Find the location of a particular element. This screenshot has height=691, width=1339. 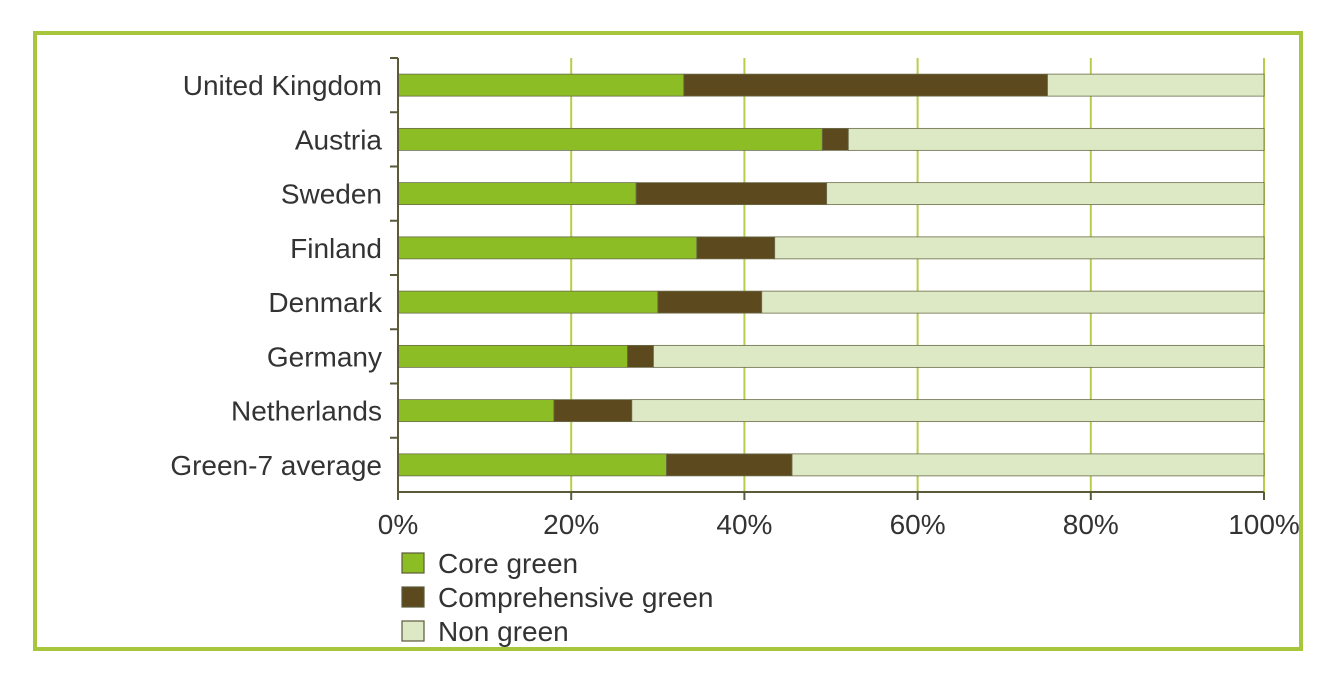

x-tick-label: 60% is located at coordinates (918, 524).